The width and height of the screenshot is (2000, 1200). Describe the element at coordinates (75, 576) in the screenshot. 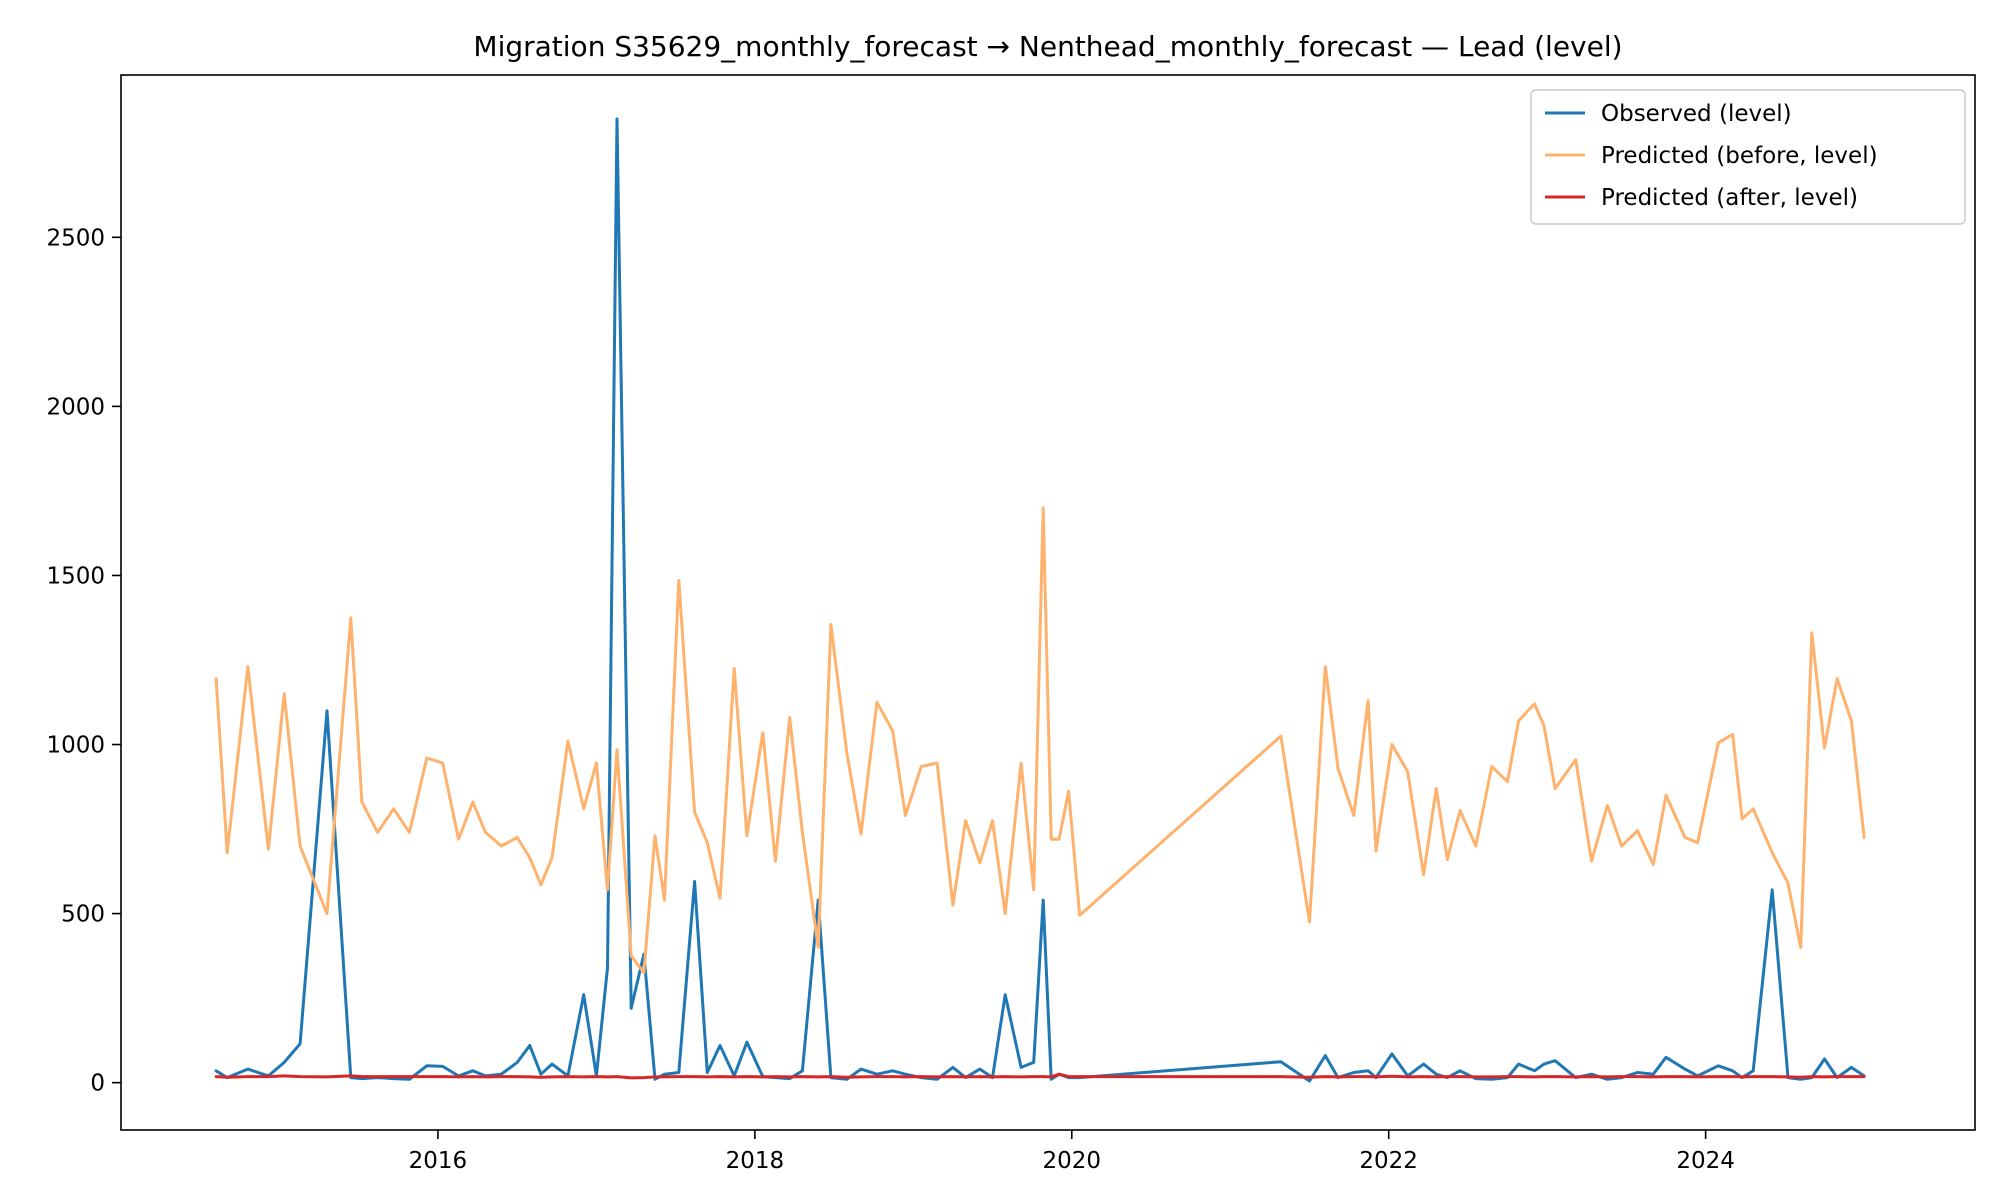

I see `y-tick-label: 1500` at that location.